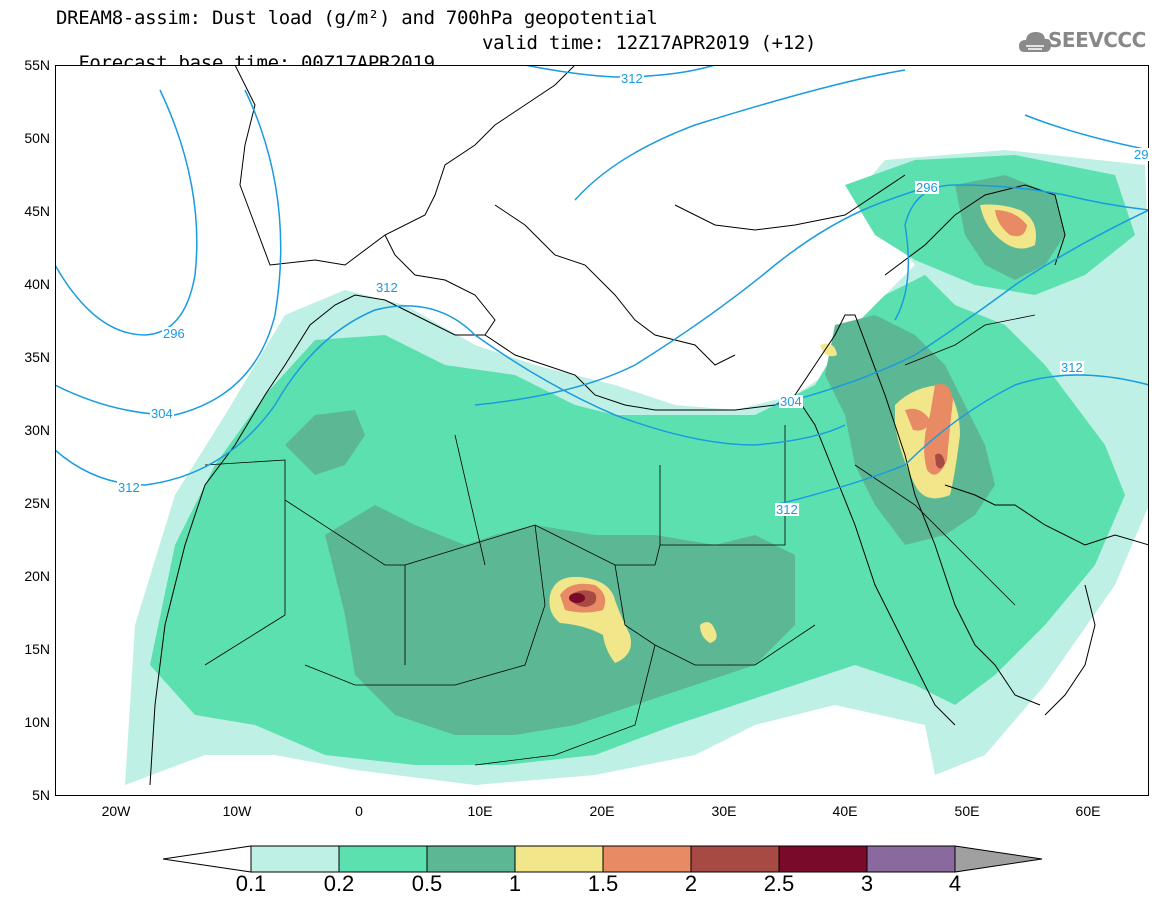  What do you see at coordinates (724, 811) in the screenshot?
I see `lon-label: 30E` at bounding box center [724, 811].